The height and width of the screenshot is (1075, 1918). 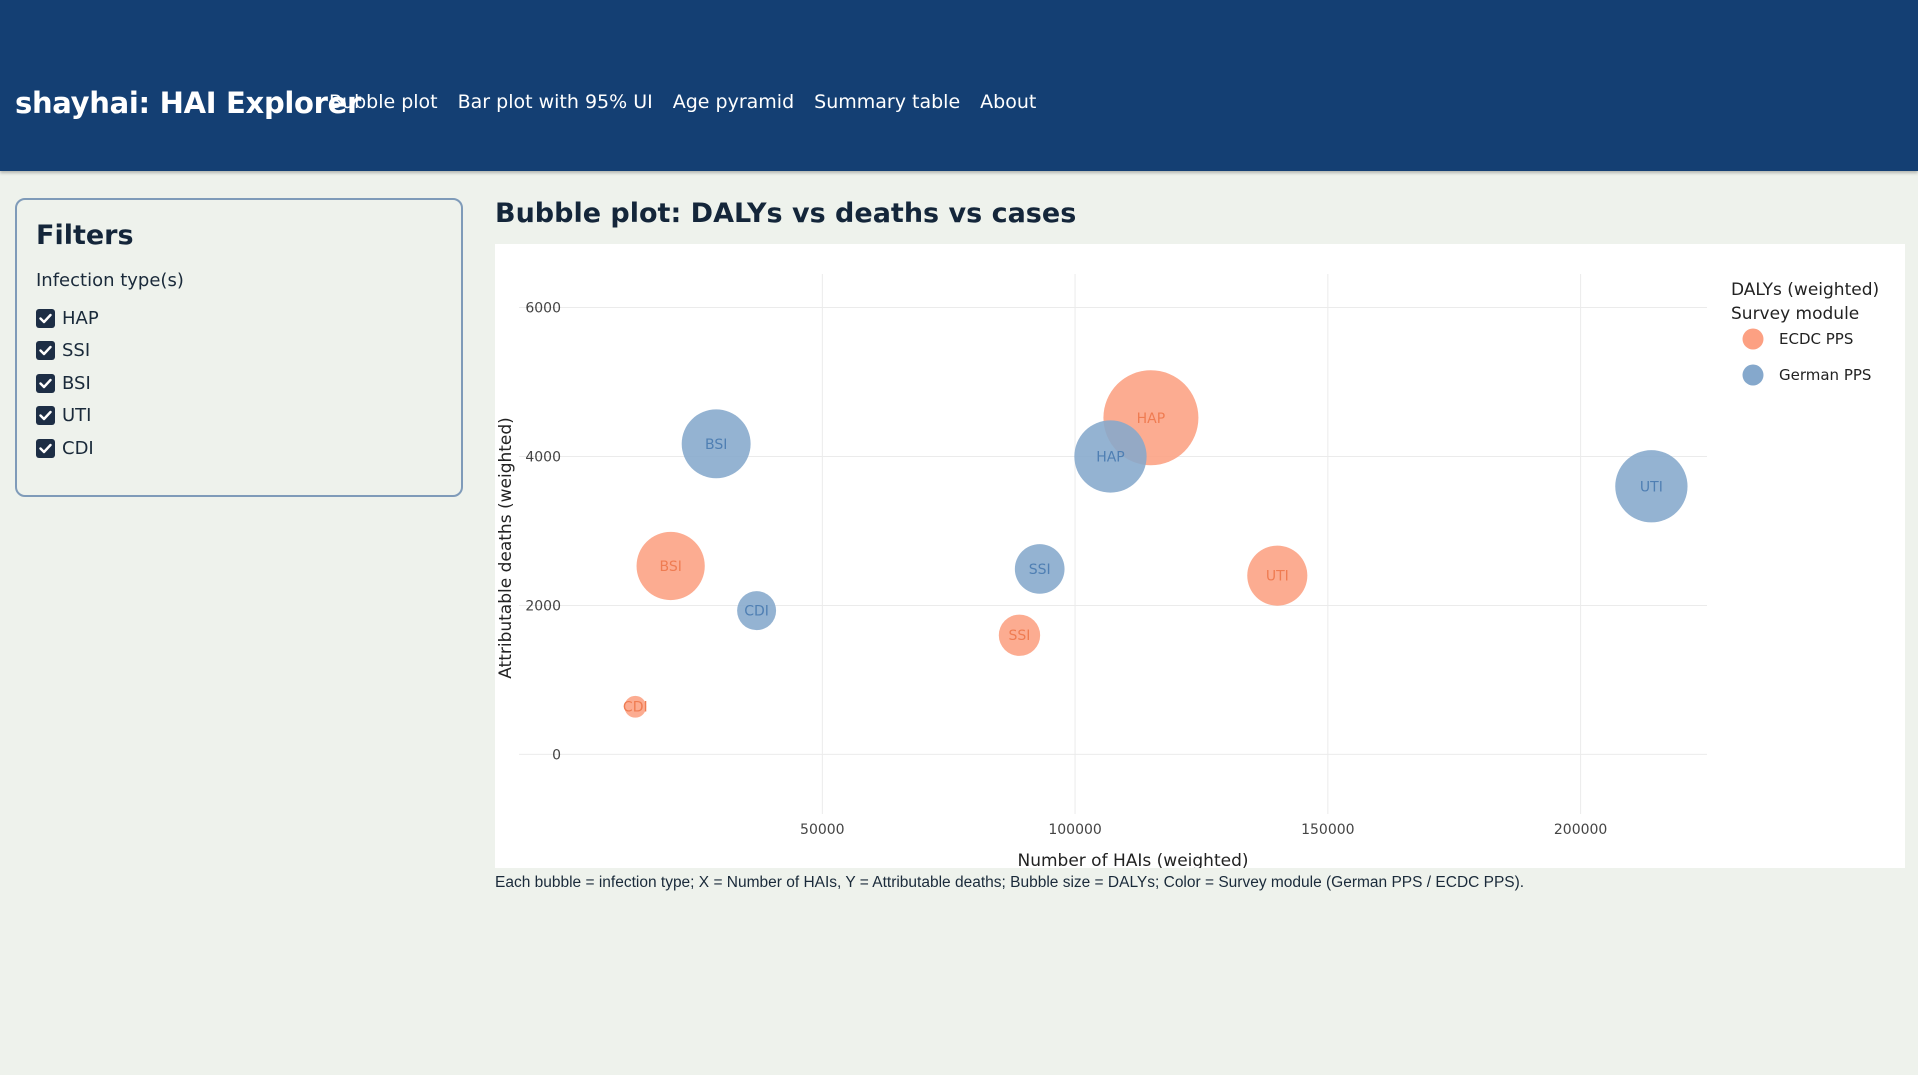 I want to click on bubble-german-pps-hap, so click(x=1110, y=456).